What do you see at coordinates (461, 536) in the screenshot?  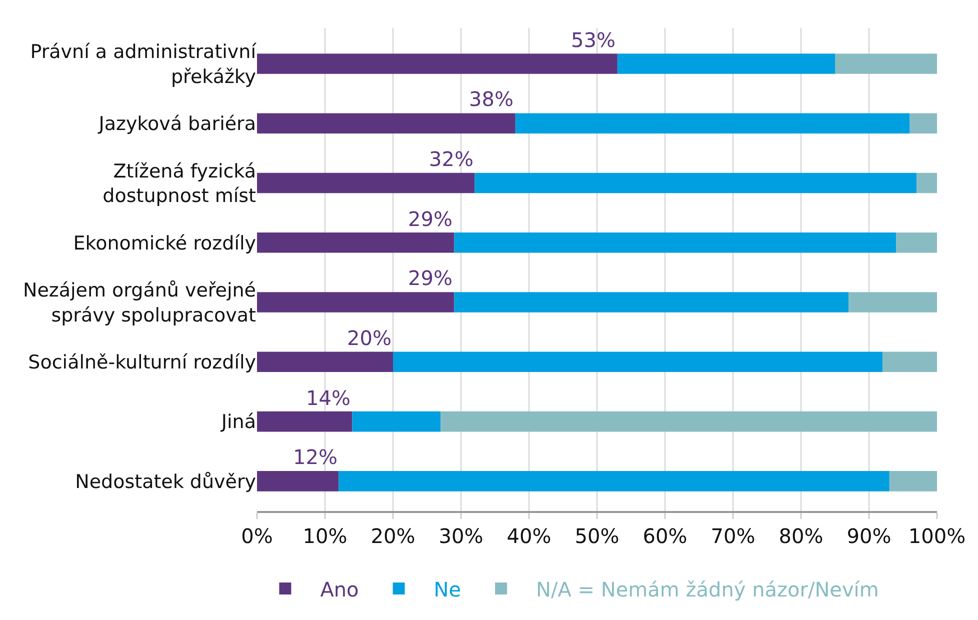 I see `x-tick-label: 30%` at bounding box center [461, 536].